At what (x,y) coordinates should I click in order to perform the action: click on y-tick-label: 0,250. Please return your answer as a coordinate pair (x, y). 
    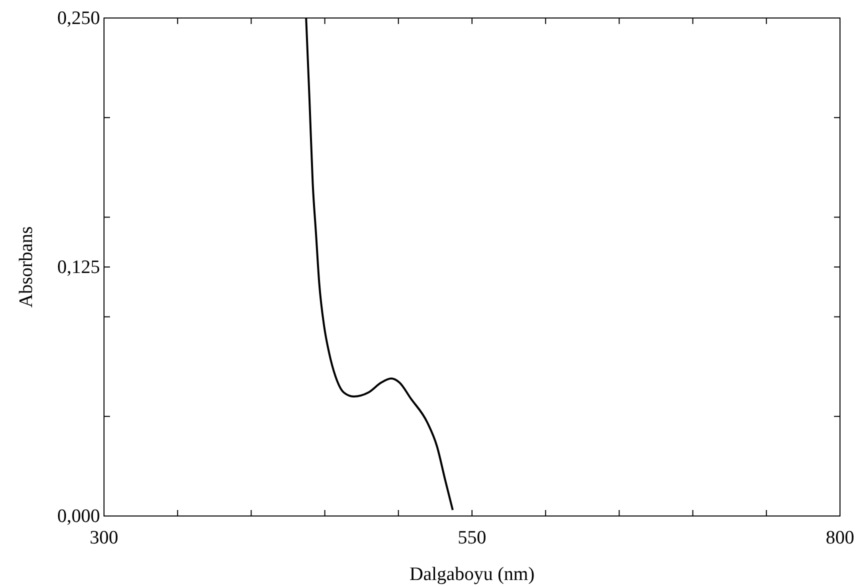
    Looking at the image, I should click on (78, 19).